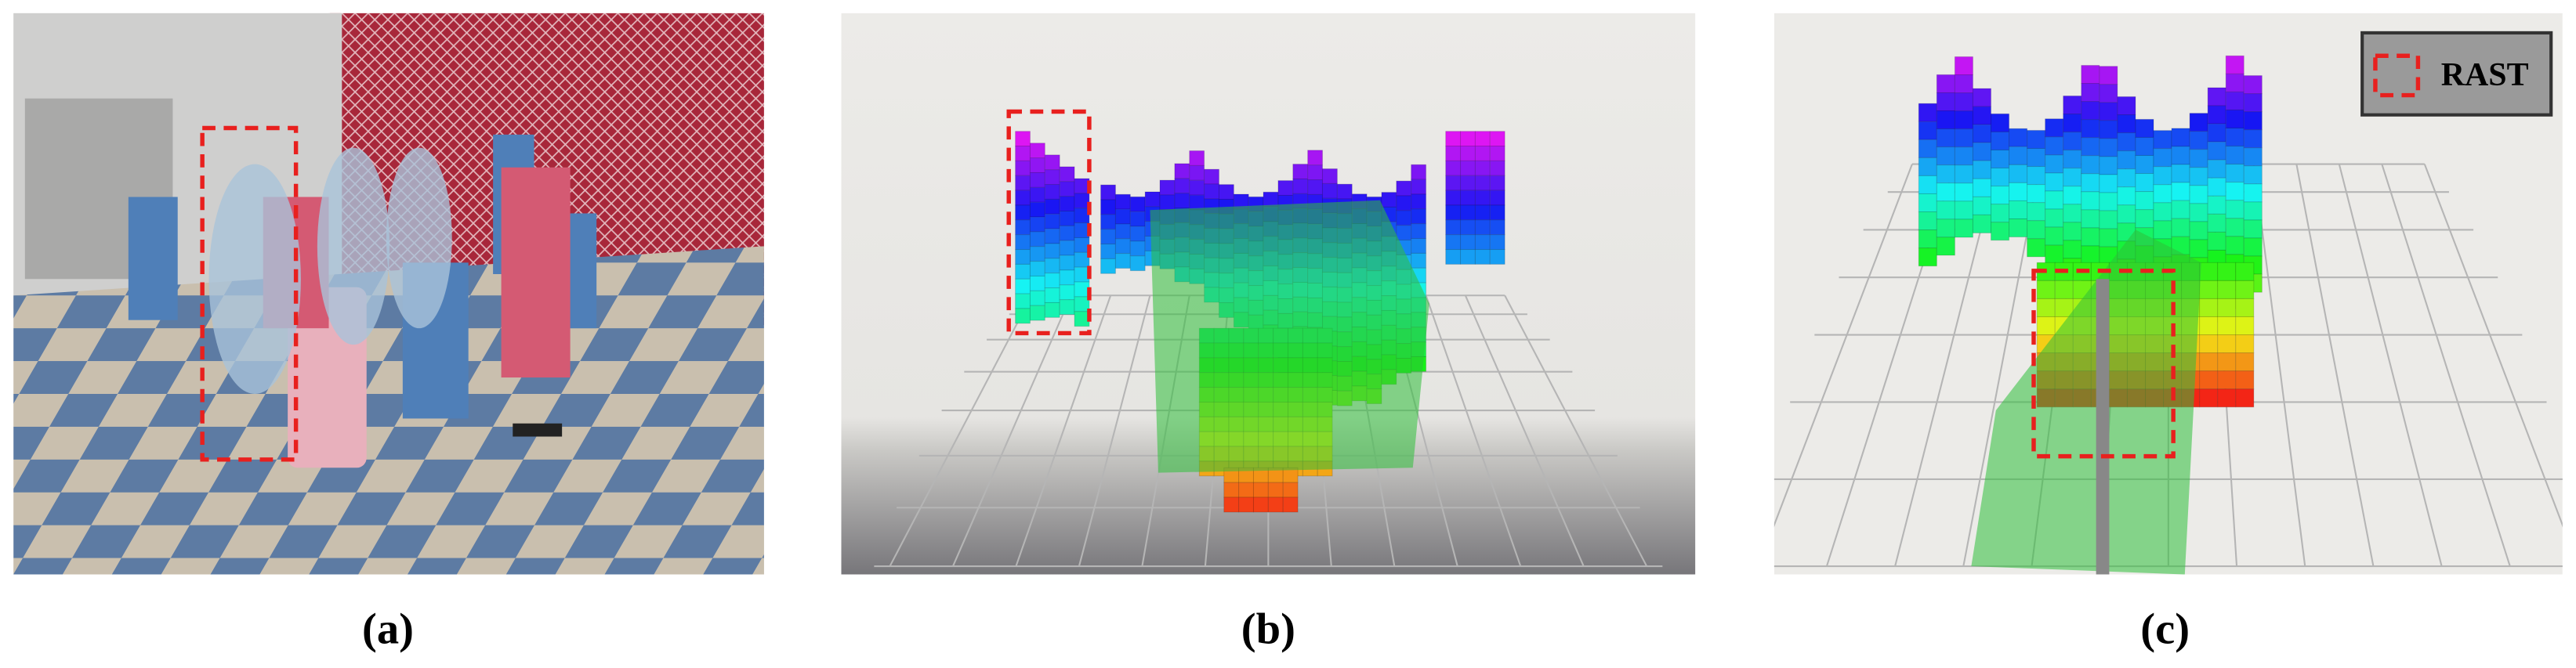 This screenshot has height=668, width=2576. Describe the element at coordinates (2456, 74) in the screenshot. I see `legend-box` at that location.